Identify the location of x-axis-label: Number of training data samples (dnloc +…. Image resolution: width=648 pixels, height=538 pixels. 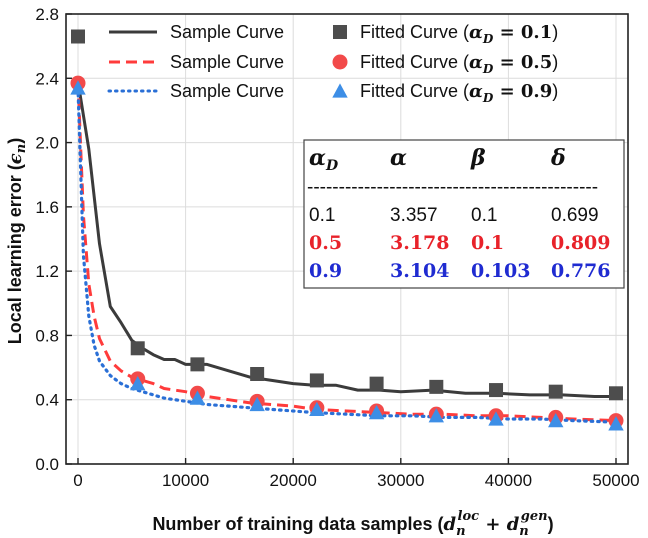
(352, 523).